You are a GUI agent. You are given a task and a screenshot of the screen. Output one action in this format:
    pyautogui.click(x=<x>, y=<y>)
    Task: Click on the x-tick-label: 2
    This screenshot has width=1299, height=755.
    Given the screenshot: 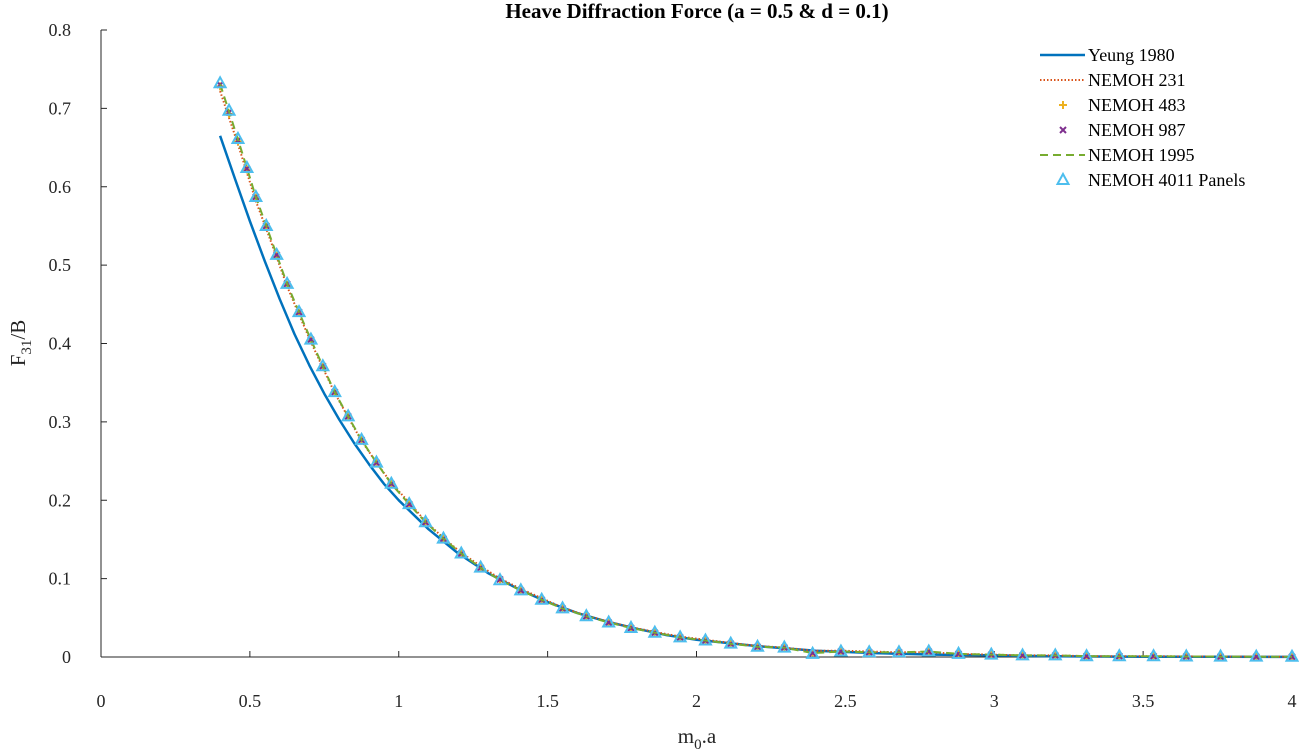 What is the action you would take?
    pyautogui.click(x=696, y=701)
    